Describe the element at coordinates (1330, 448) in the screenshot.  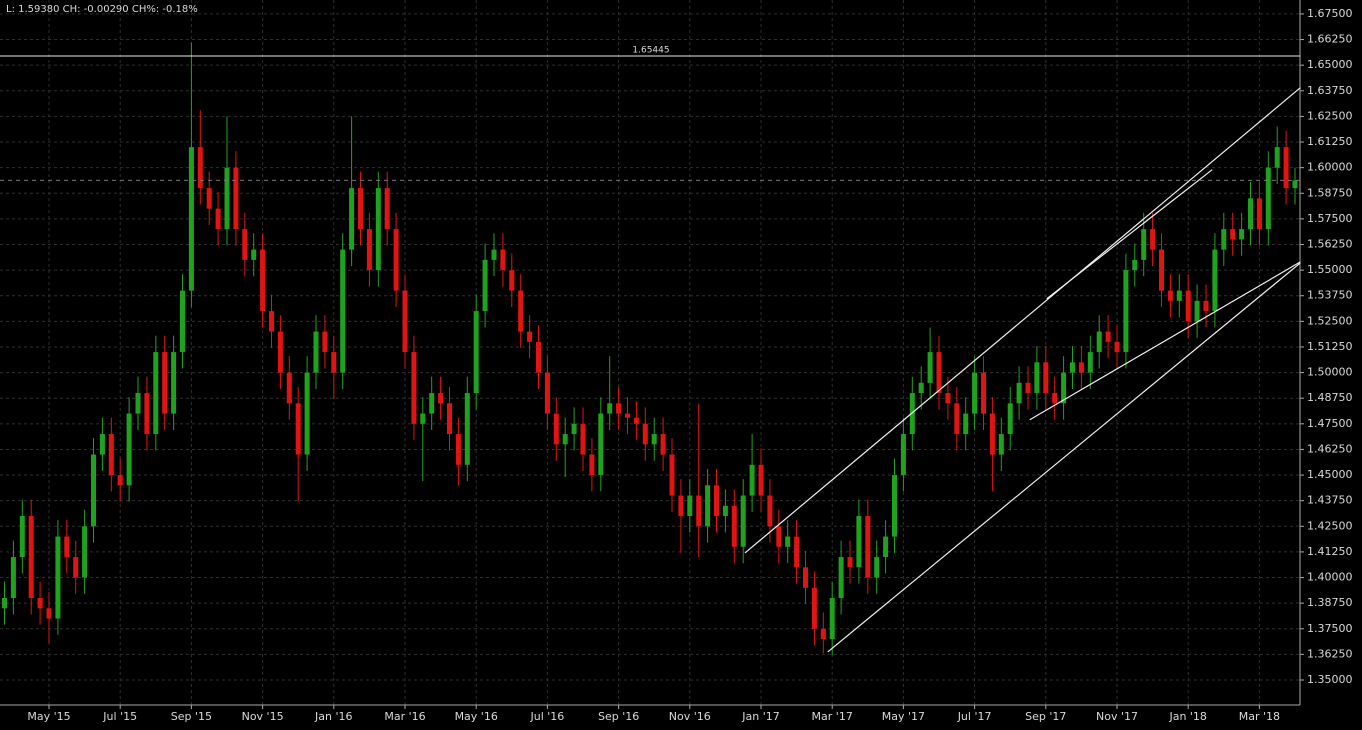
I see `y-tick-label: 1.46250` at that location.